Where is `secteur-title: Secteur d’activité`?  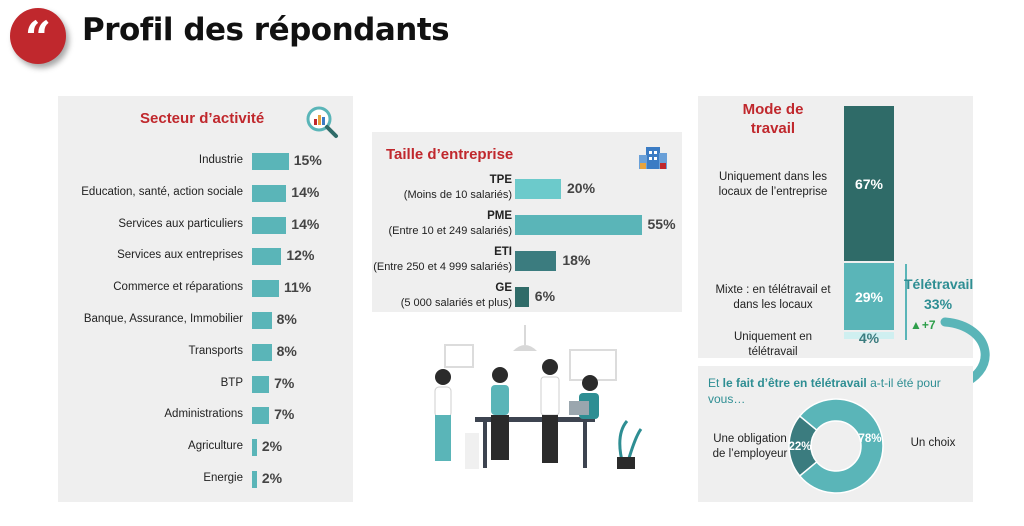 secteur-title: Secteur d’activité is located at coordinates (202, 118).